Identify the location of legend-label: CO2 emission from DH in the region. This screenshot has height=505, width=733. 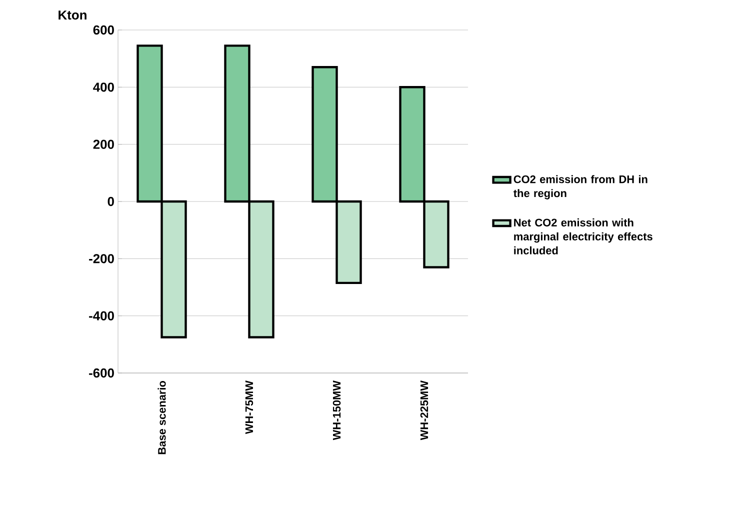
(581, 187).